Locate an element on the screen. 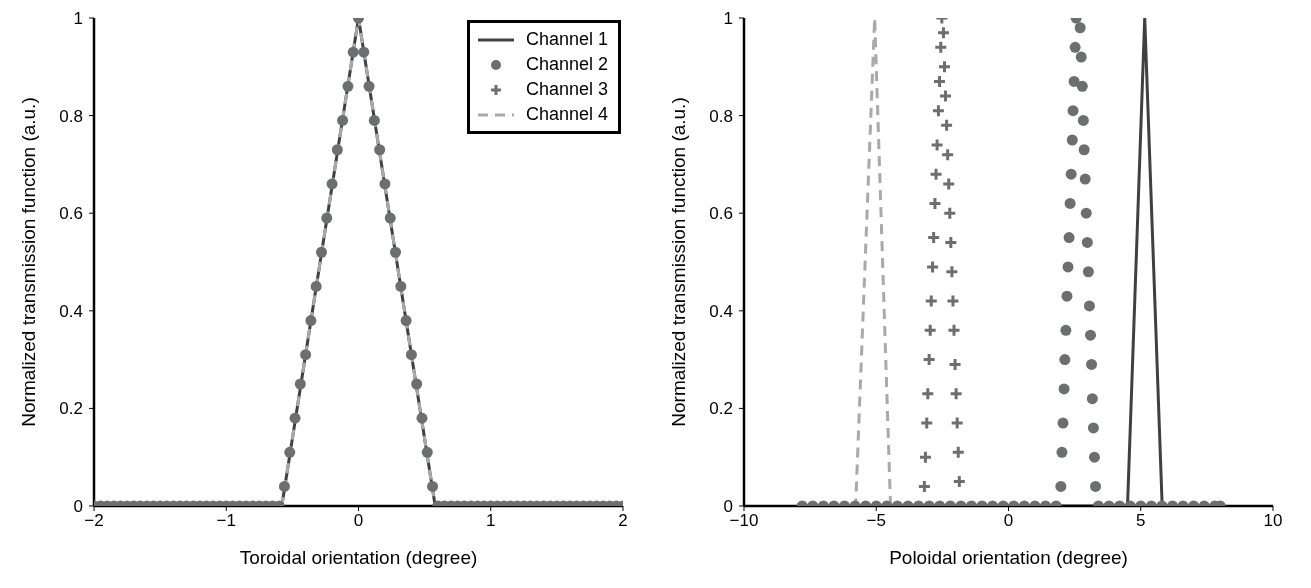  x-tick-label: −5 is located at coordinates (876, 521).